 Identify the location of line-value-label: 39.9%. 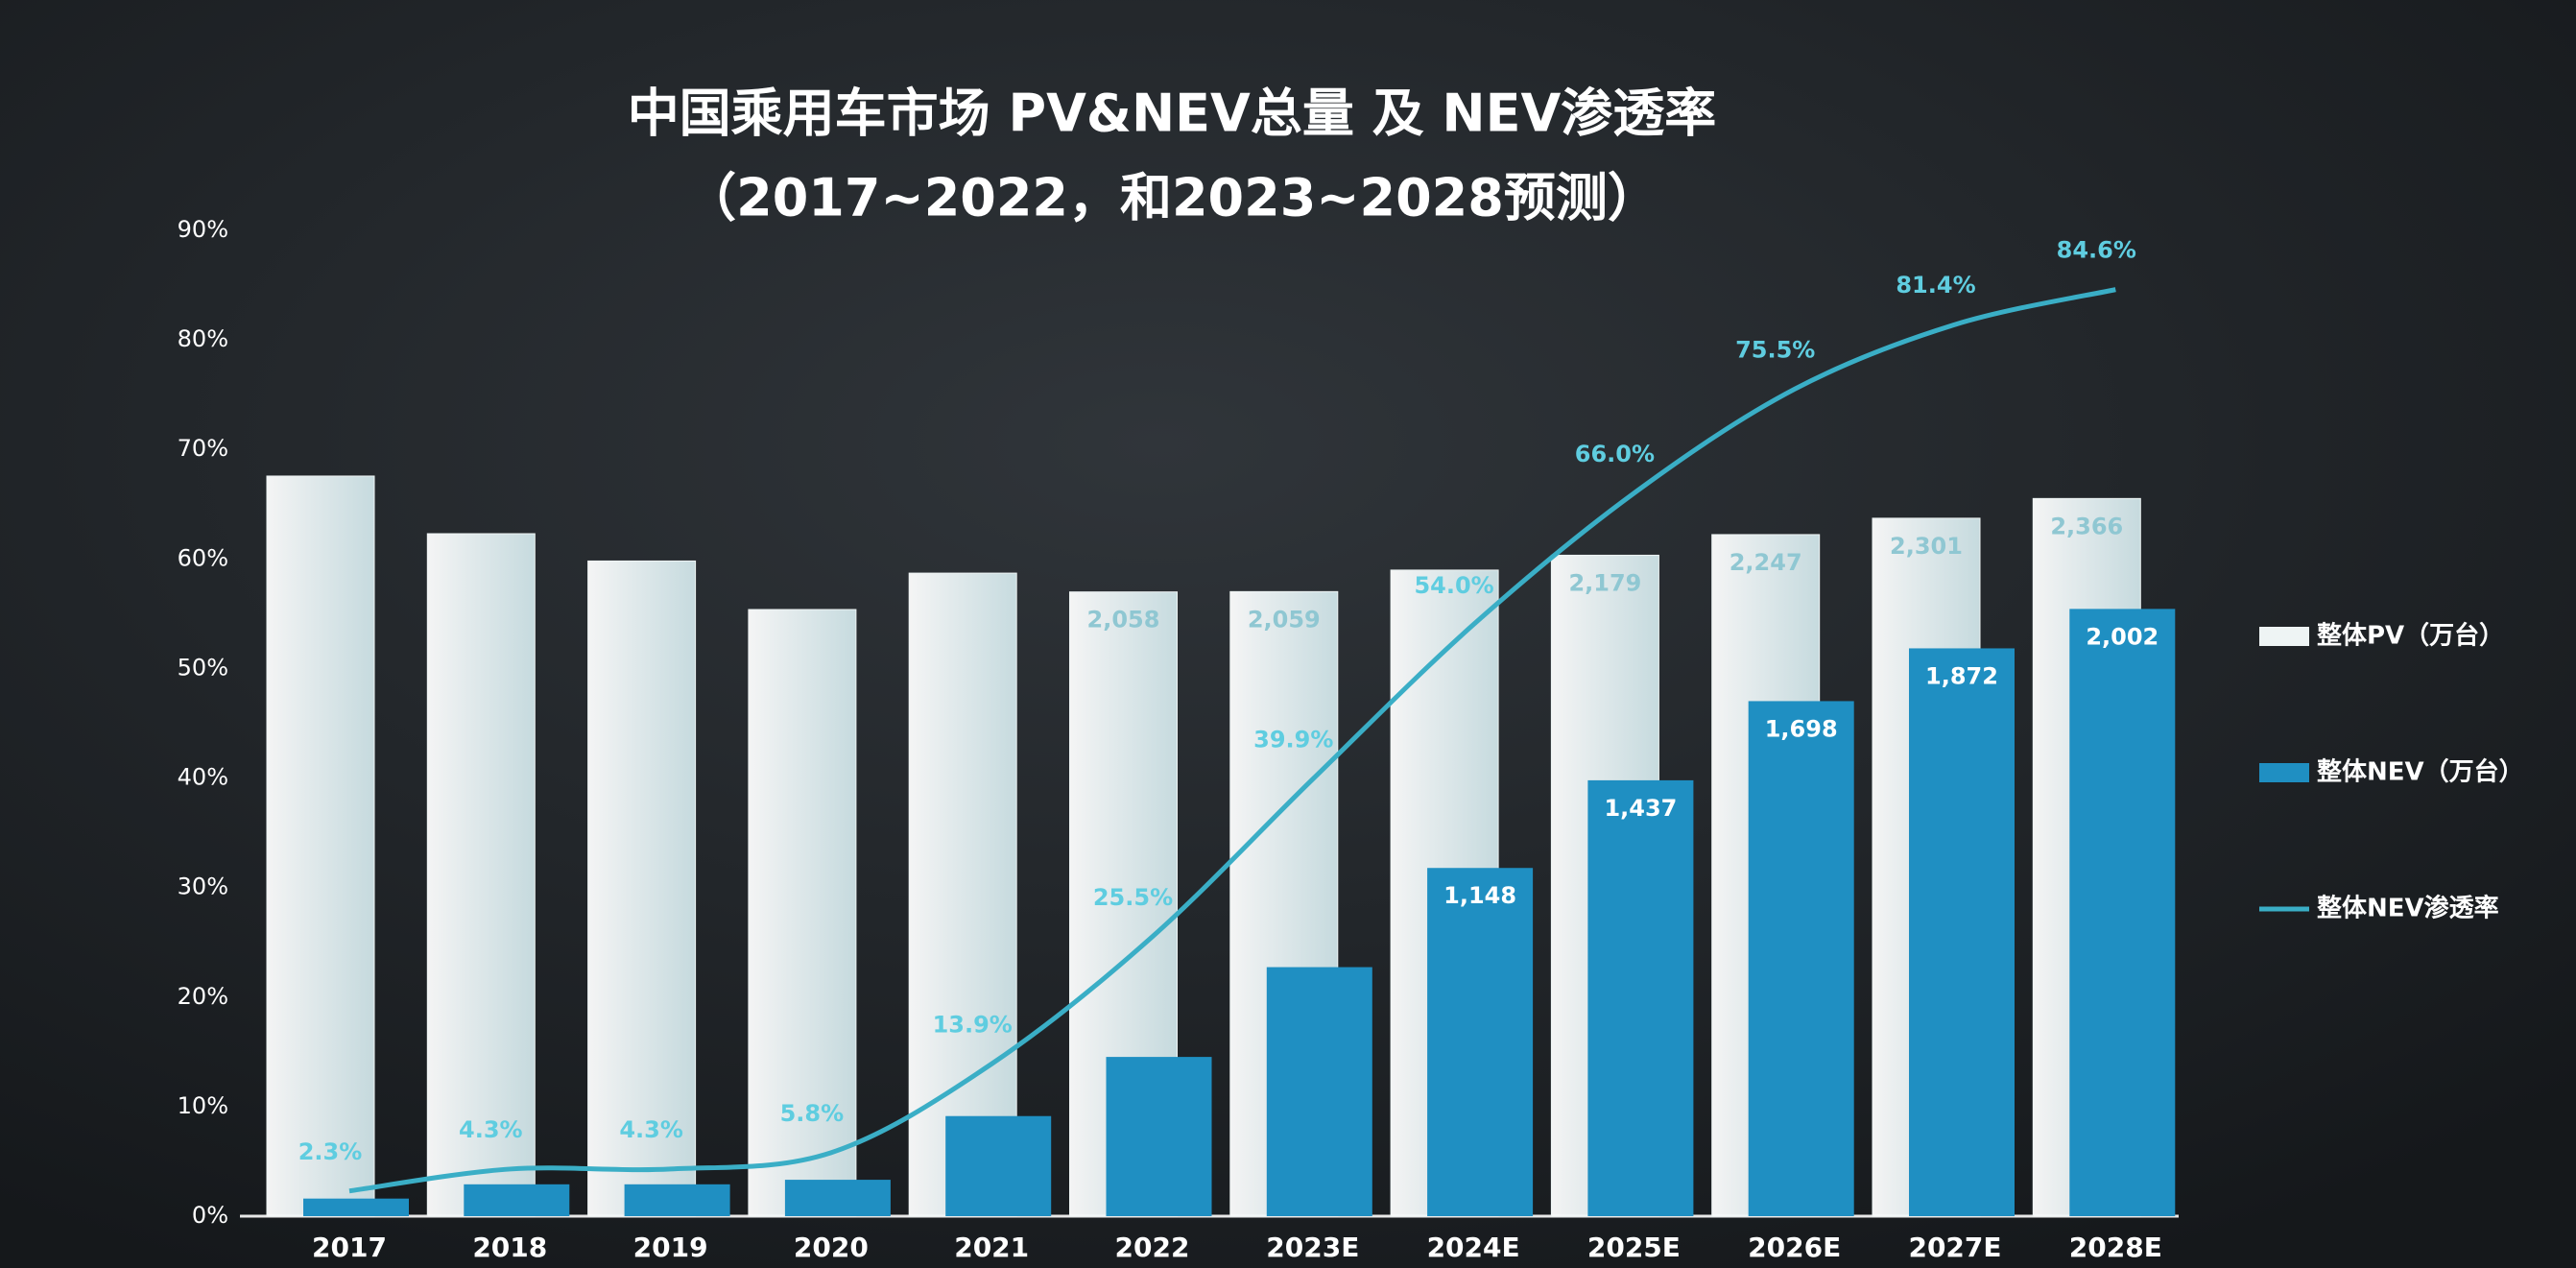
(1293, 740).